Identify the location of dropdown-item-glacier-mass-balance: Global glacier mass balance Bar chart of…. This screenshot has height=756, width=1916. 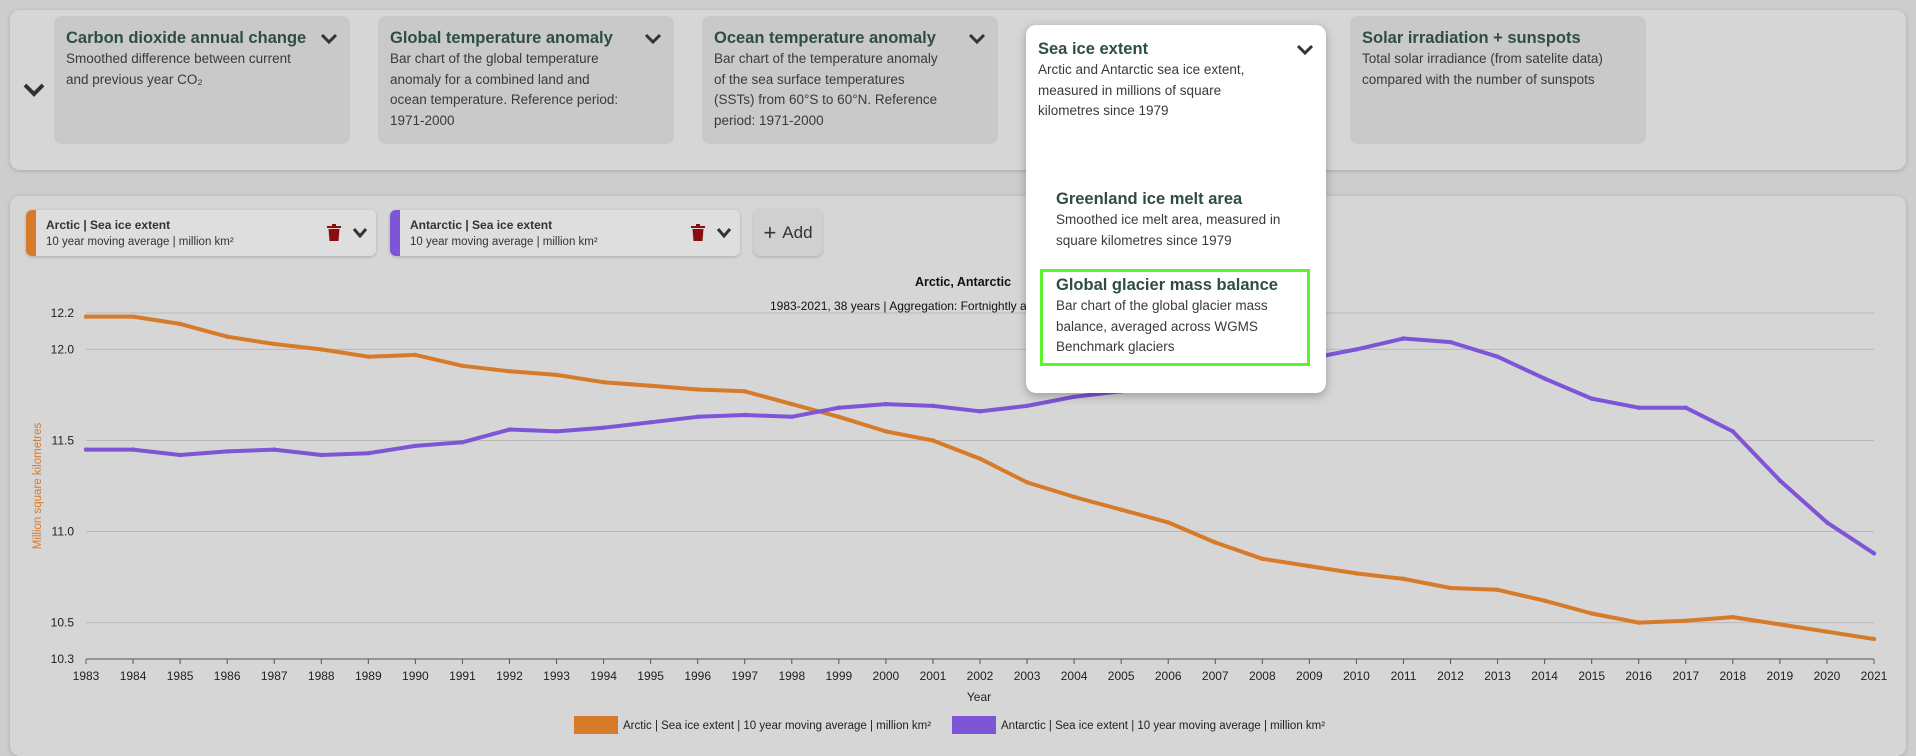
(1175, 317).